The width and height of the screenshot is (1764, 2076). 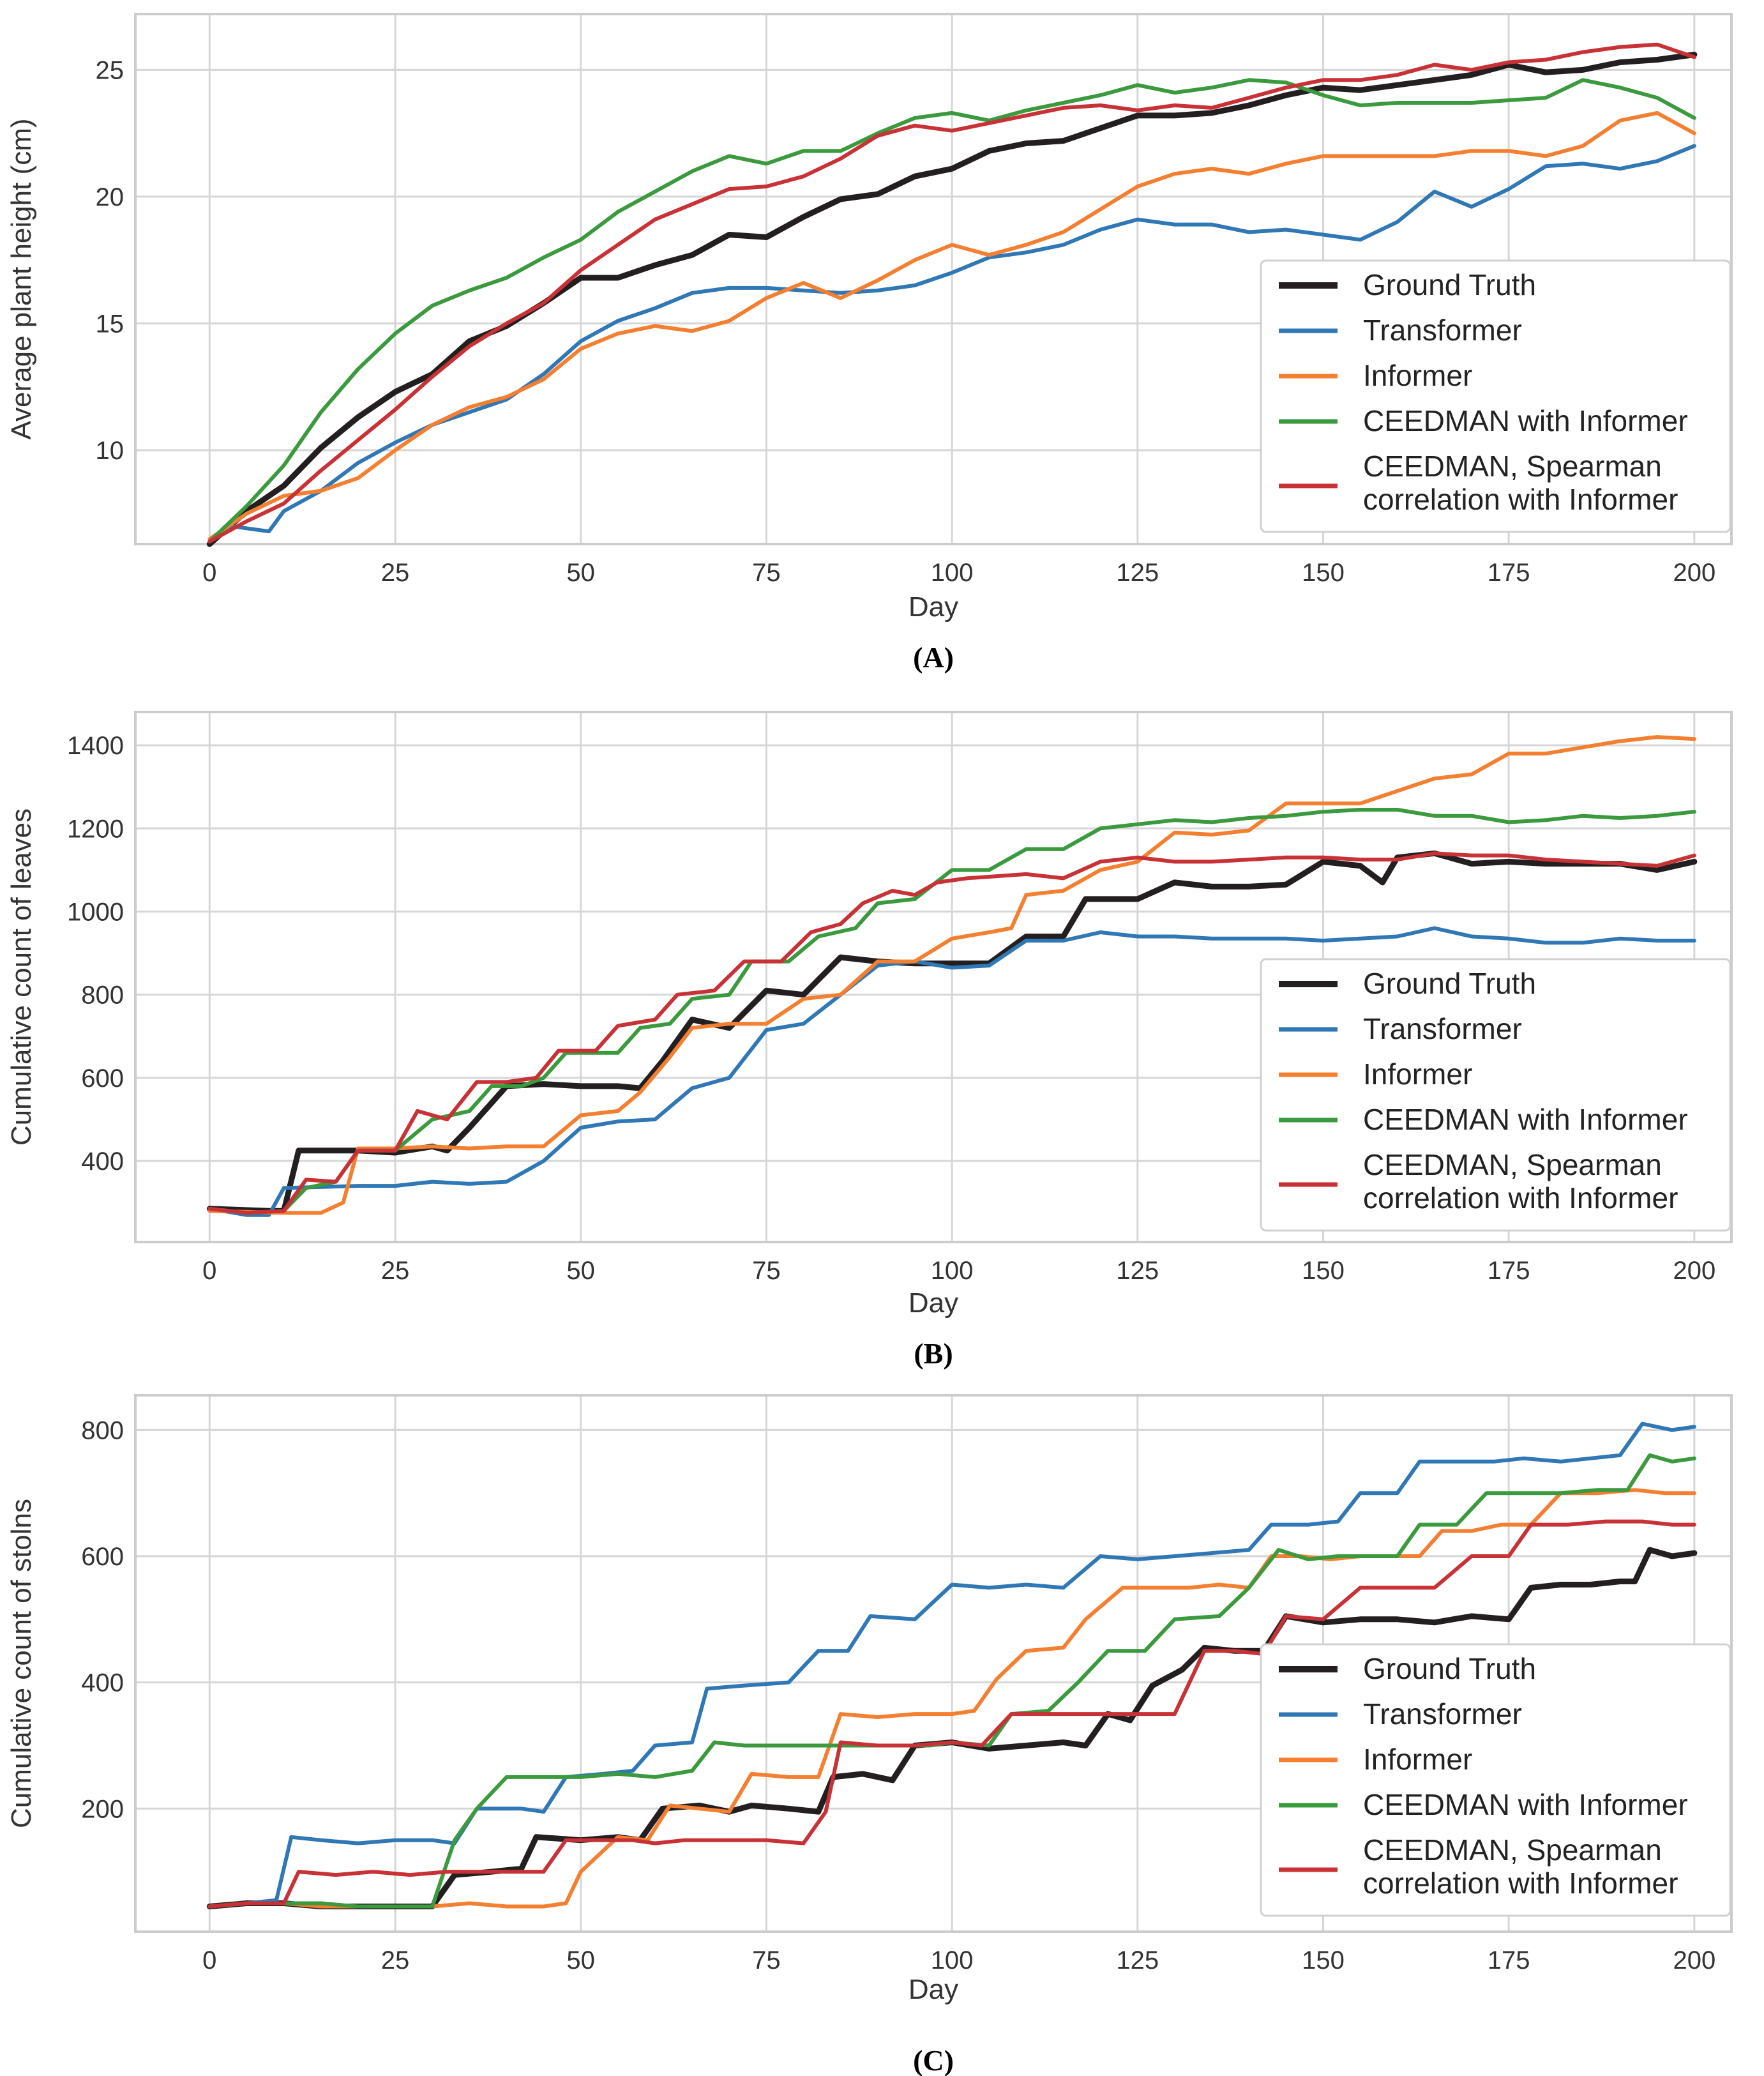 I want to click on panel-a-y-tick-label: 15, so click(x=110, y=324).